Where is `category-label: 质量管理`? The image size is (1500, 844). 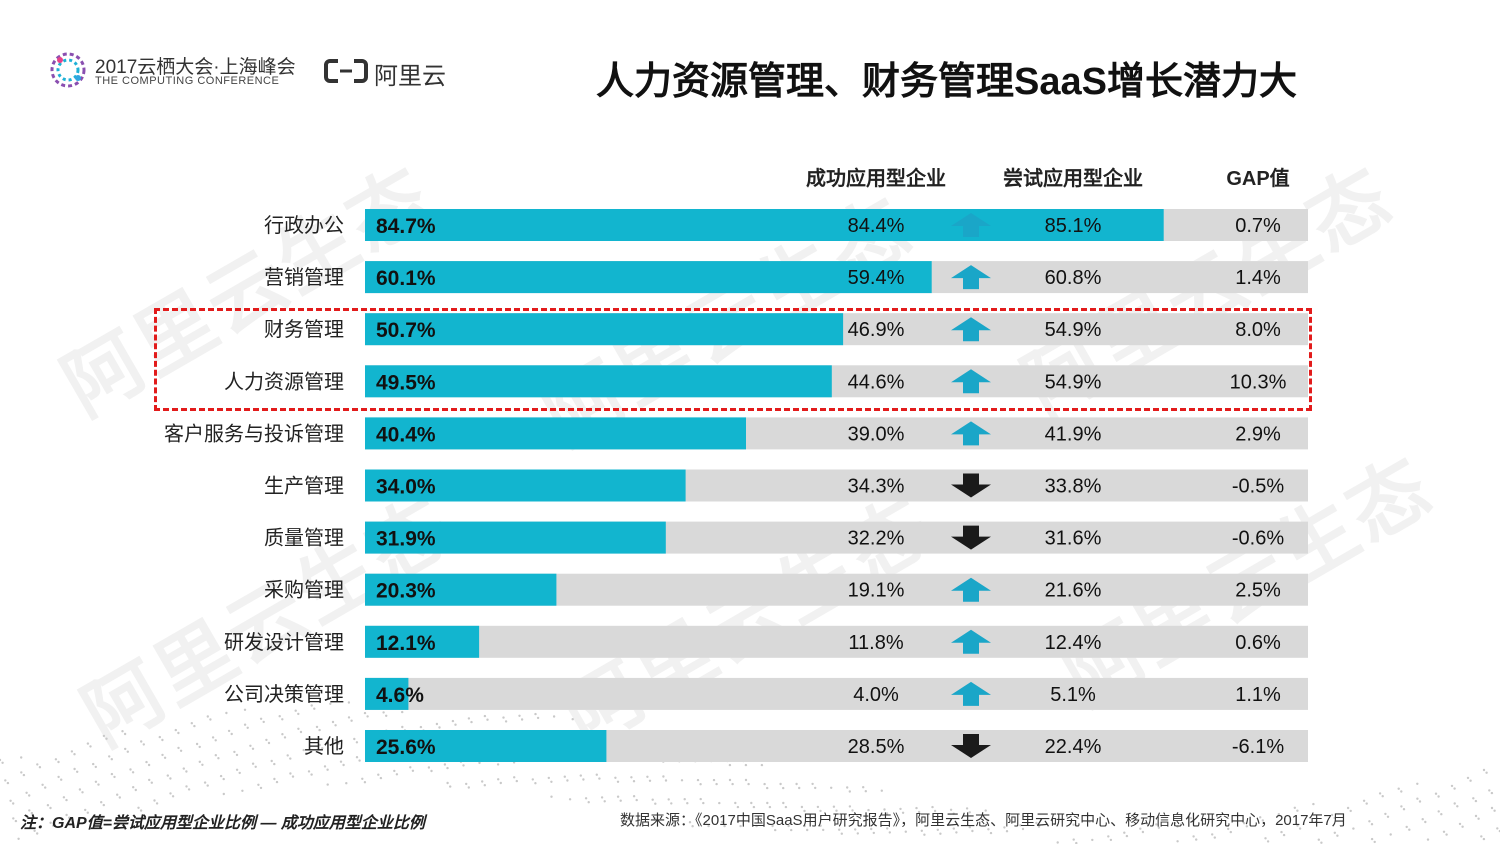
category-label: 质量管理 is located at coordinates (304, 538).